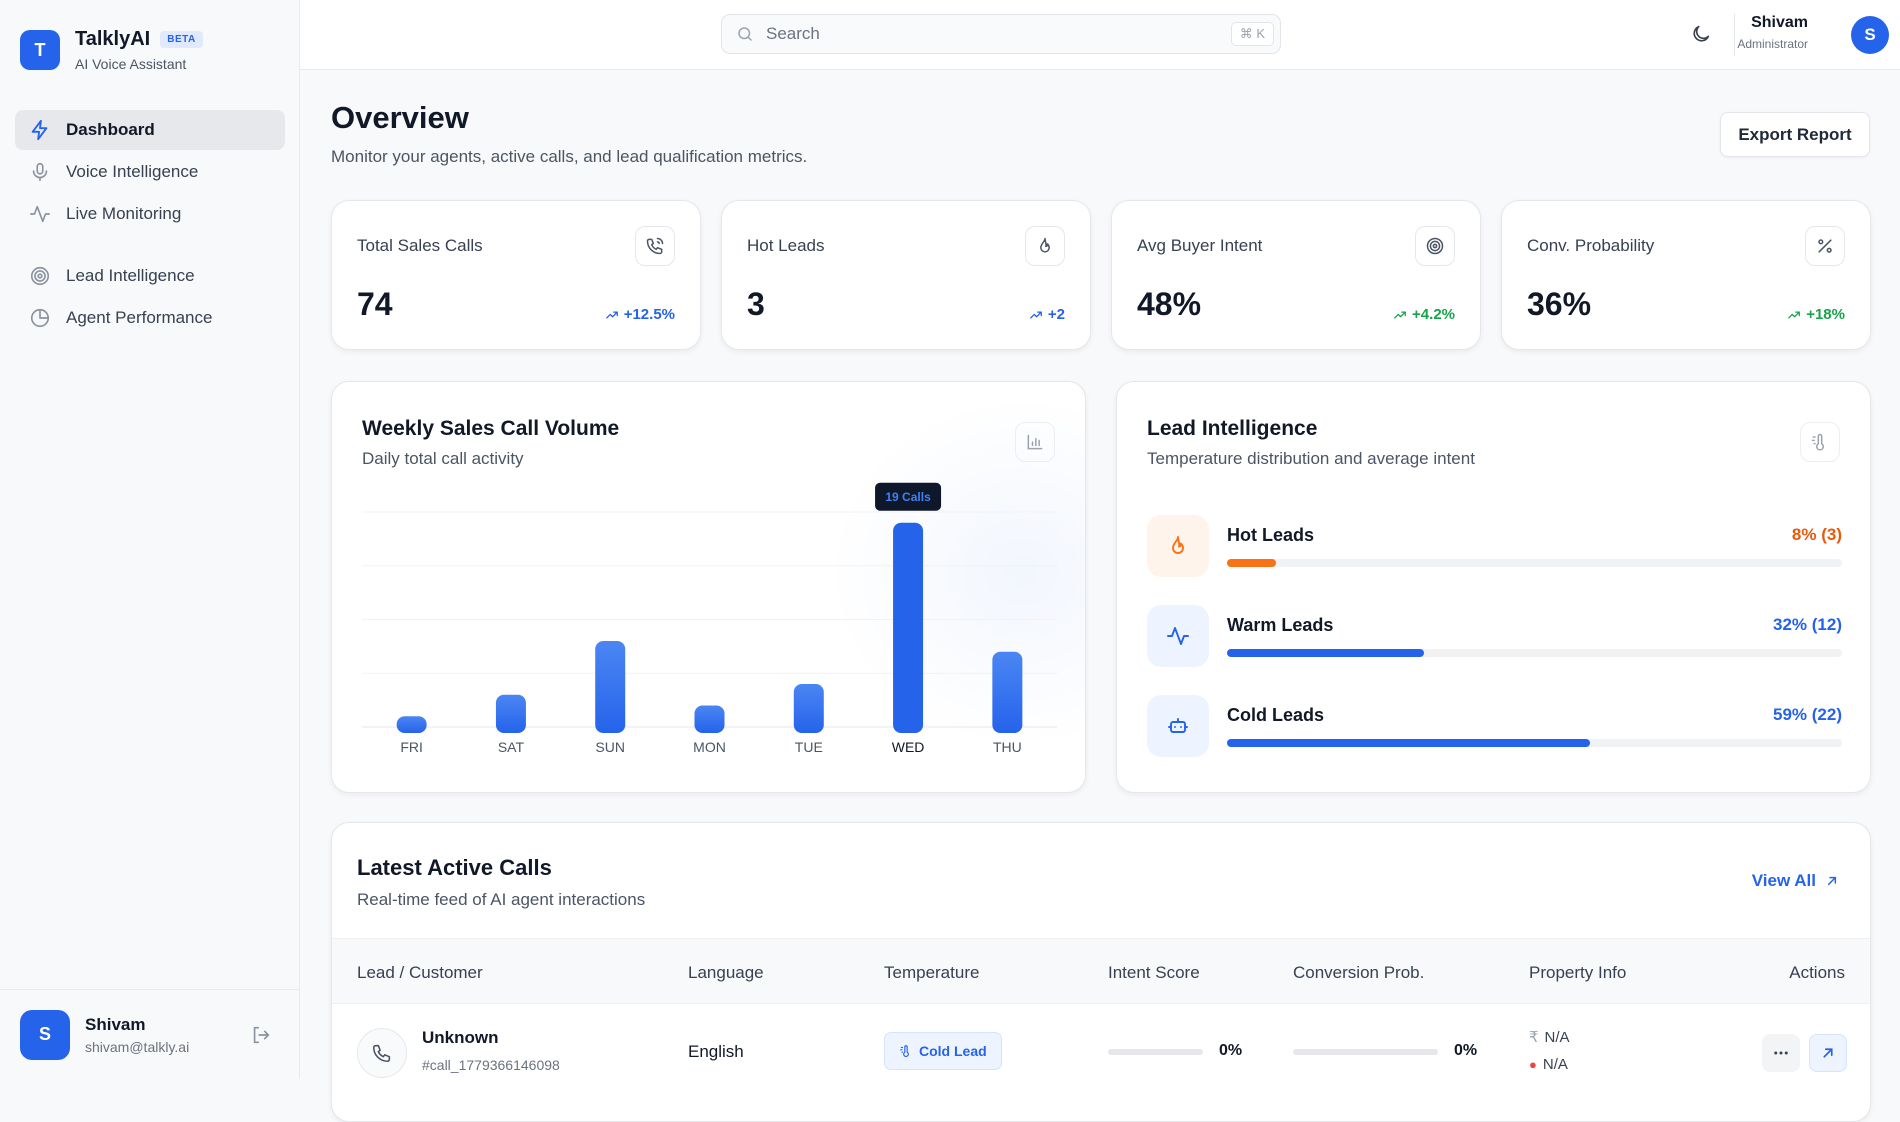 This screenshot has width=1900, height=1122. I want to click on lead-name: Cold Leads, so click(1276, 715).